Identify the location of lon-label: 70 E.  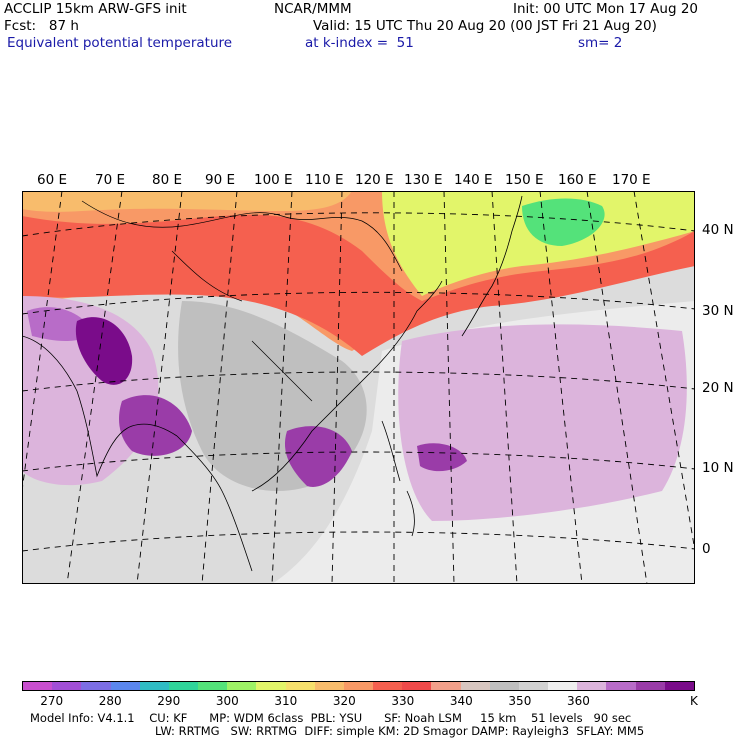
(110, 180).